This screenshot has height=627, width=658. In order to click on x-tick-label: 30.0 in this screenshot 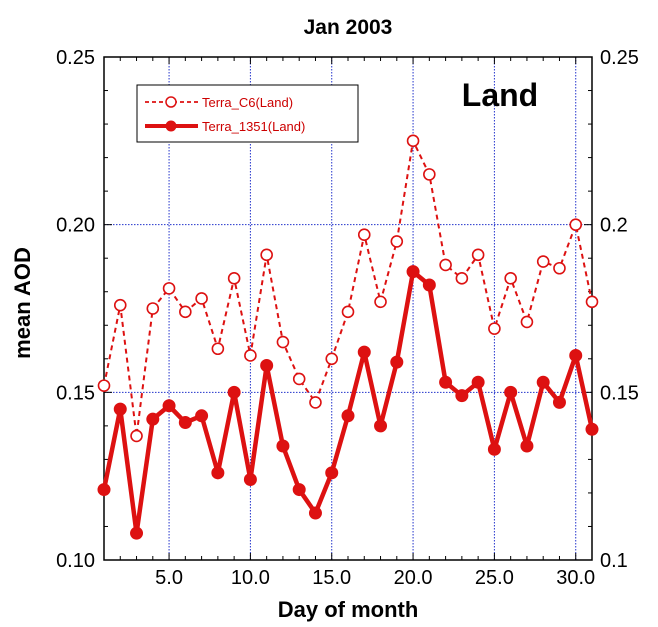, I will do `click(575, 578)`.